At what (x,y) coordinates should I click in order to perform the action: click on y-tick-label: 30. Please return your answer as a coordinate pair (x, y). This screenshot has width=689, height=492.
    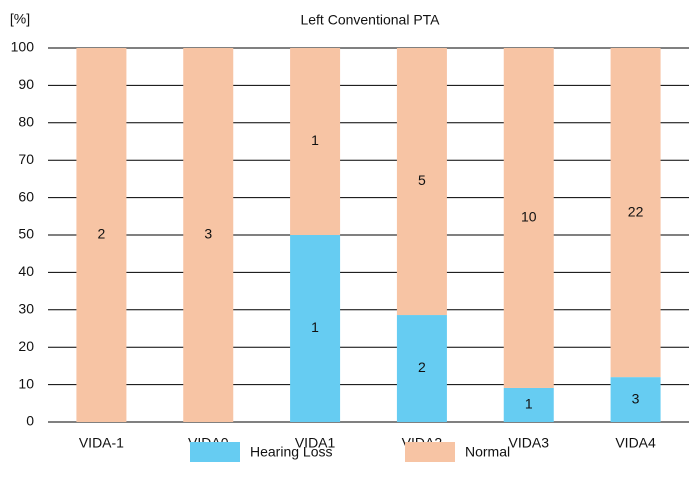
    Looking at the image, I should click on (26, 309).